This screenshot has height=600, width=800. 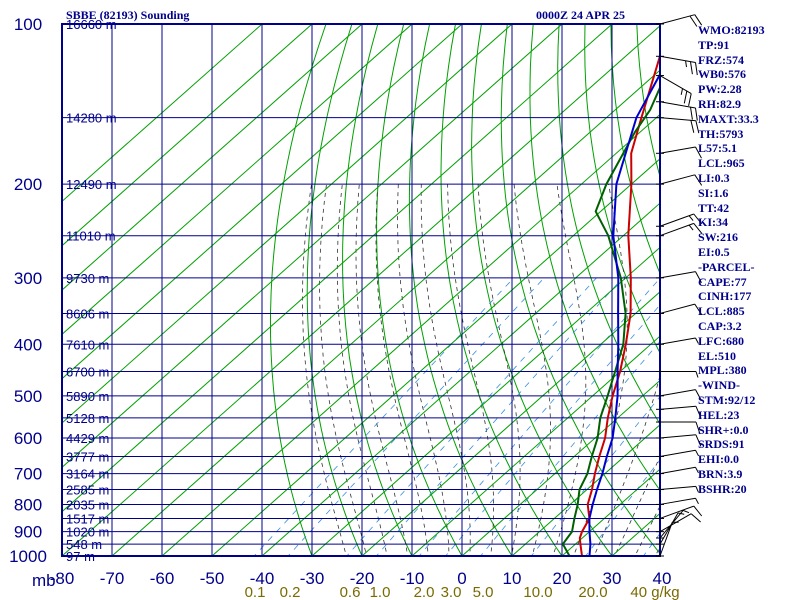 I want to click on height-label: 8606 m, so click(x=87, y=313).